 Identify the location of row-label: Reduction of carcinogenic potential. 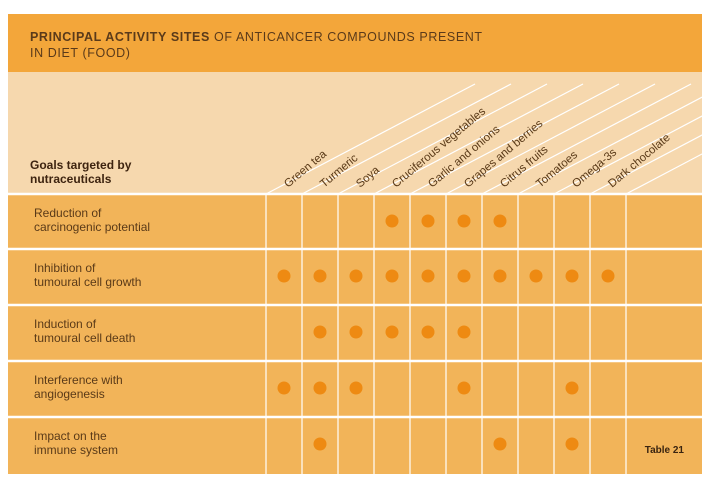
(92, 220).